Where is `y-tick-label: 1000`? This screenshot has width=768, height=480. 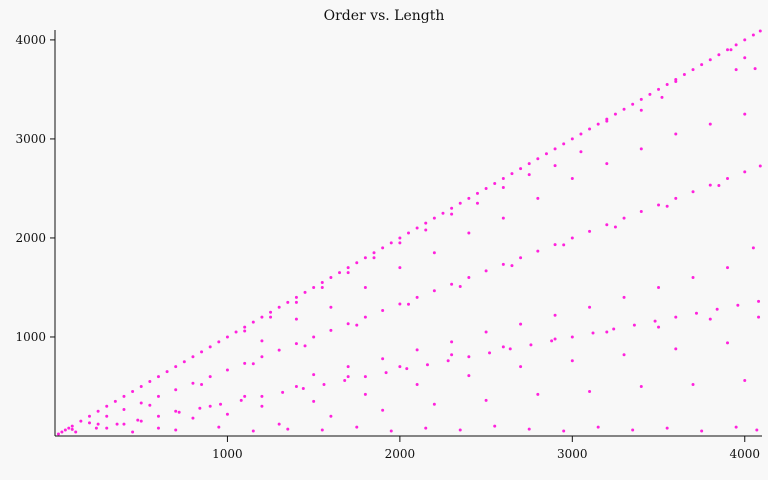 y-tick-label: 1000 is located at coordinates (30, 337).